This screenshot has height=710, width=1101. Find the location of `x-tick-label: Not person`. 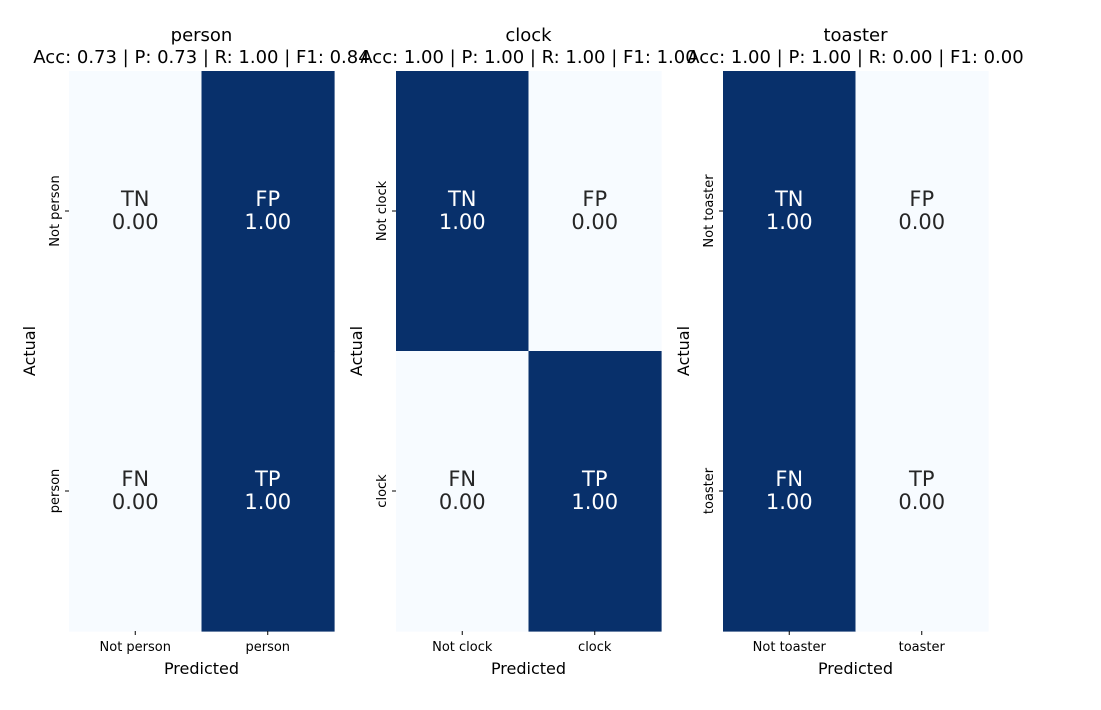

x-tick-label: Not person is located at coordinates (135, 647).